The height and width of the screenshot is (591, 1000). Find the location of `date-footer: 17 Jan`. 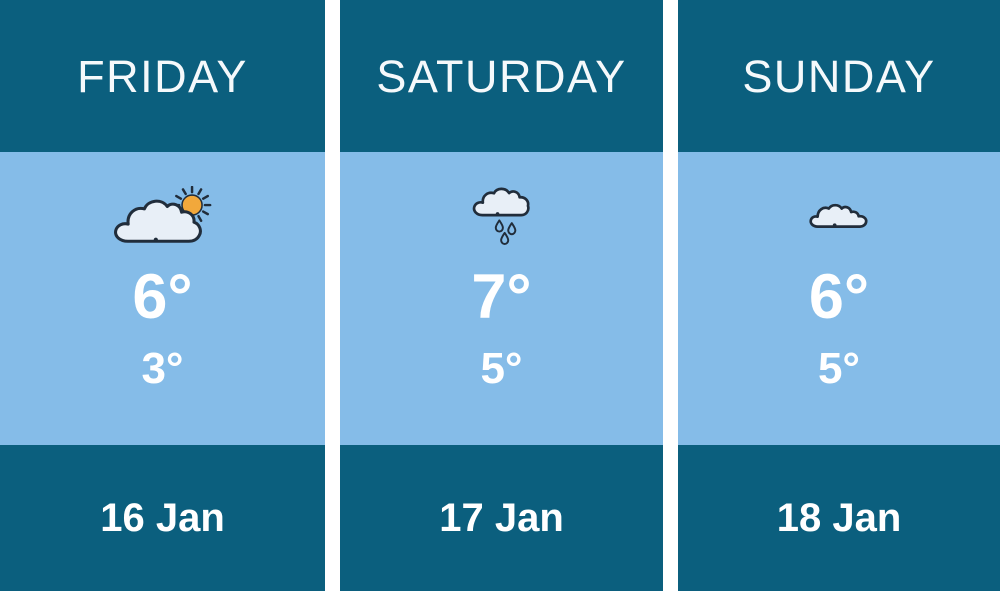

date-footer: 17 Jan is located at coordinates (501, 518).